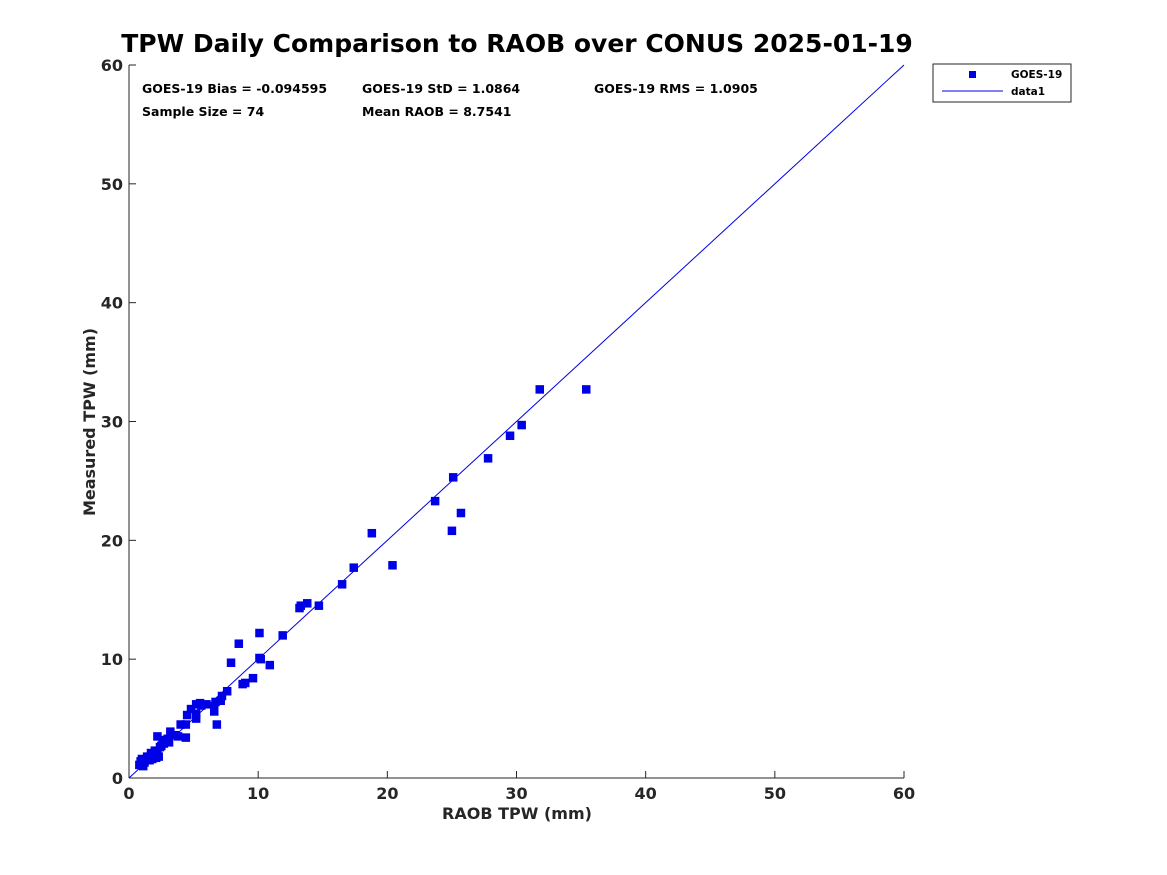 This screenshot has width=1167, height=875. What do you see at coordinates (112, 422) in the screenshot?
I see `y-tick-label: 30` at bounding box center [112, 422].